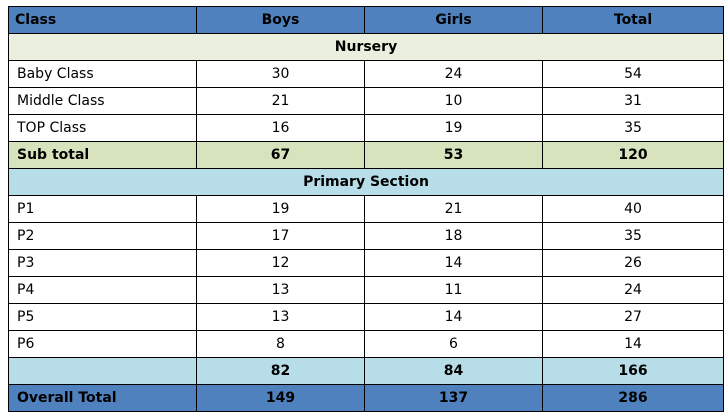 The height and width of the screenshot is (414, 726). What do you see at coordinates (280, 236) in the screenshot?
I see `row-boys: 17` at bounding box center [280, 236].